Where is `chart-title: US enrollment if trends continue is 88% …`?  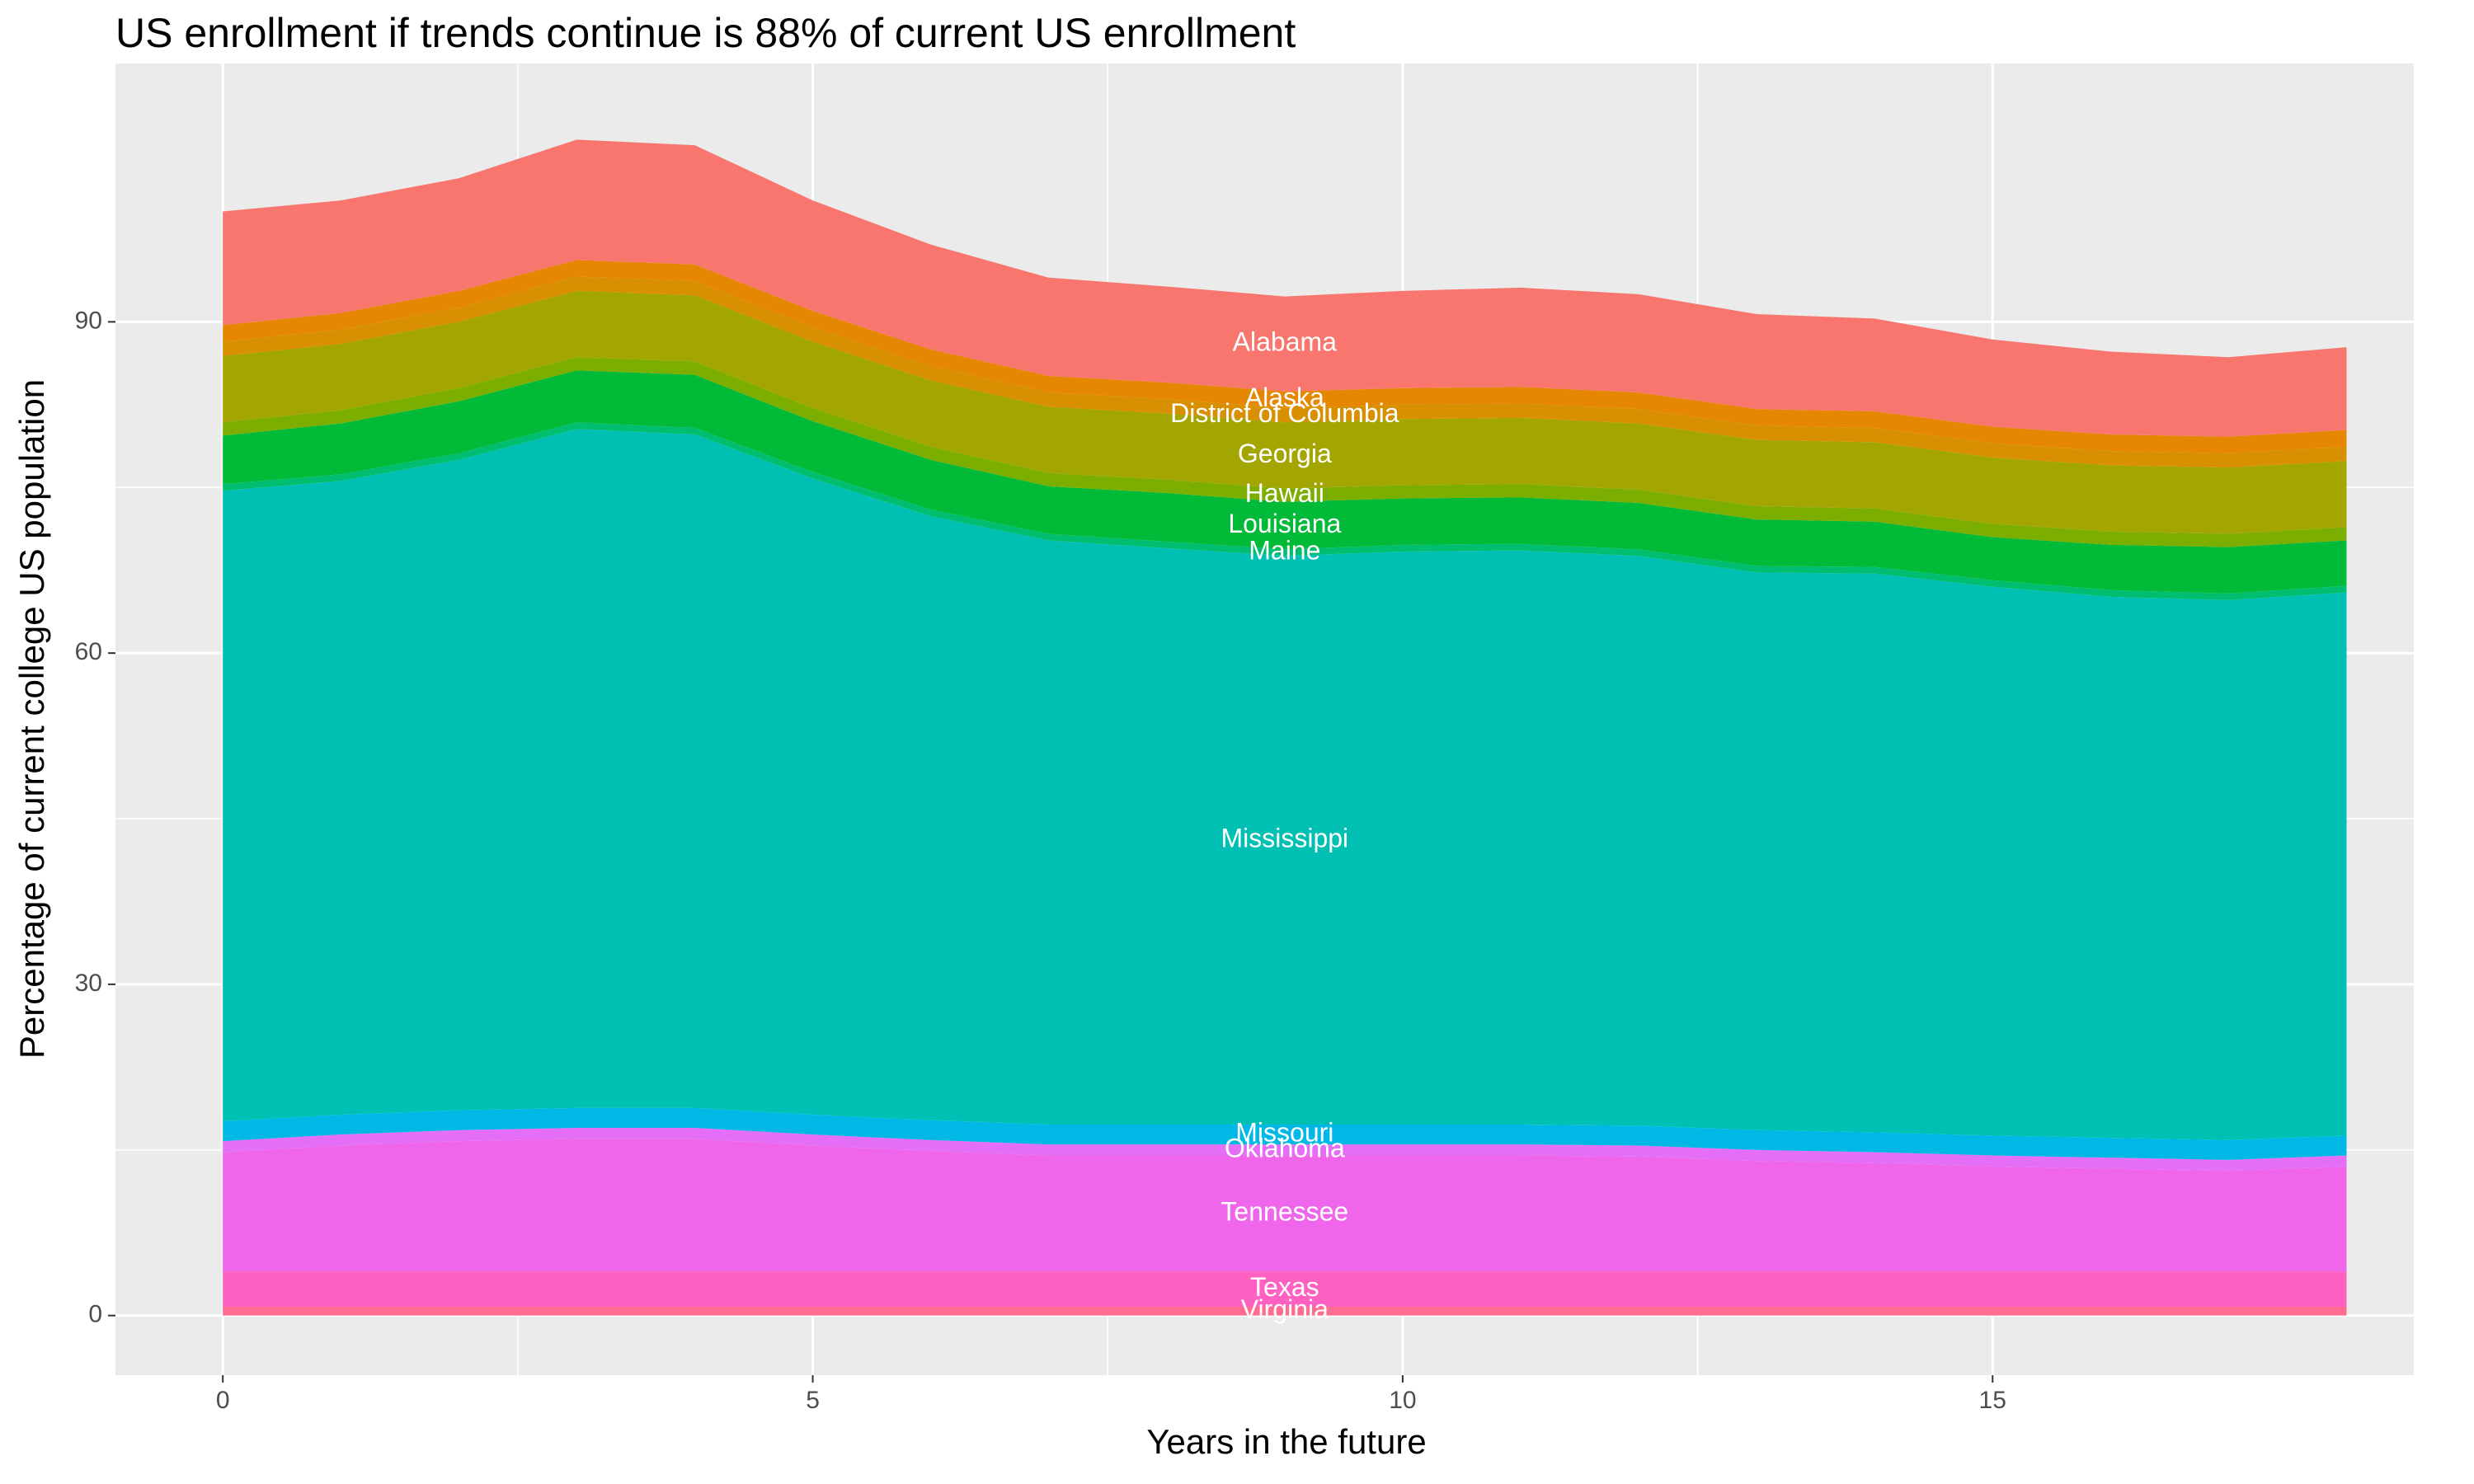 chart-title: US enrollment if trends continue is 88% … is located at coordinates (705, 33).